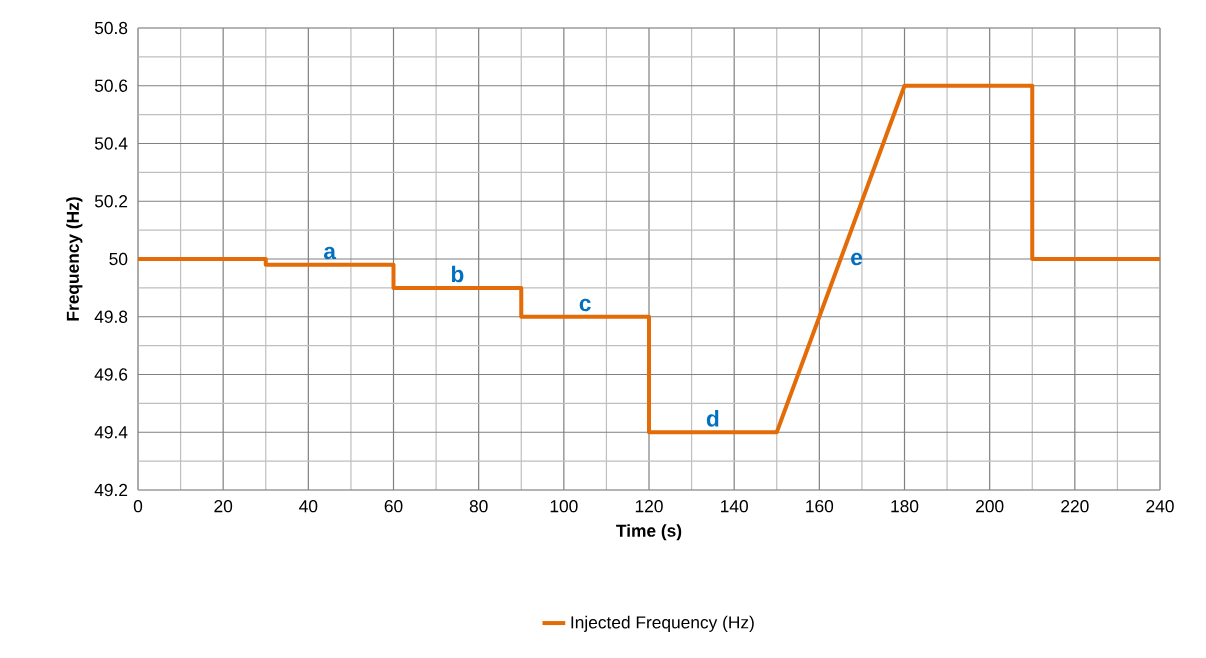  Describe the element at coordinates (393, 506) in the screenshot. I see `x-tick-label: 60` at that location.